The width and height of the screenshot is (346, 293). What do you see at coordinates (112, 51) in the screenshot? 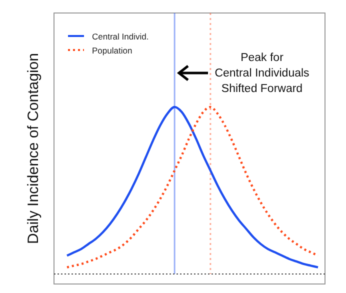
I see `legend-label: Population` at bounding box center [112, 51].